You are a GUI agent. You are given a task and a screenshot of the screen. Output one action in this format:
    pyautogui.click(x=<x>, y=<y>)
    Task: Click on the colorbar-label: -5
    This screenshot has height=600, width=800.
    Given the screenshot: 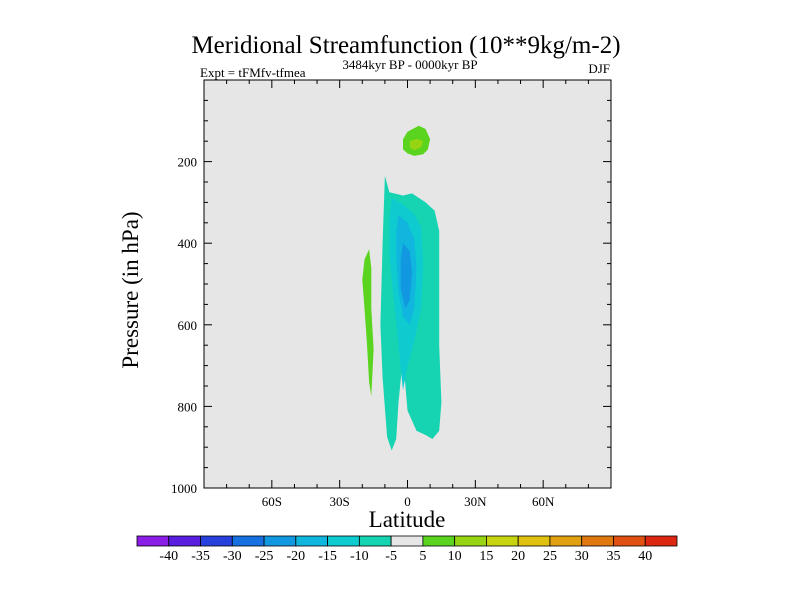 What is the action you would take?
    pyautogui.click(x=391, y=556)
    